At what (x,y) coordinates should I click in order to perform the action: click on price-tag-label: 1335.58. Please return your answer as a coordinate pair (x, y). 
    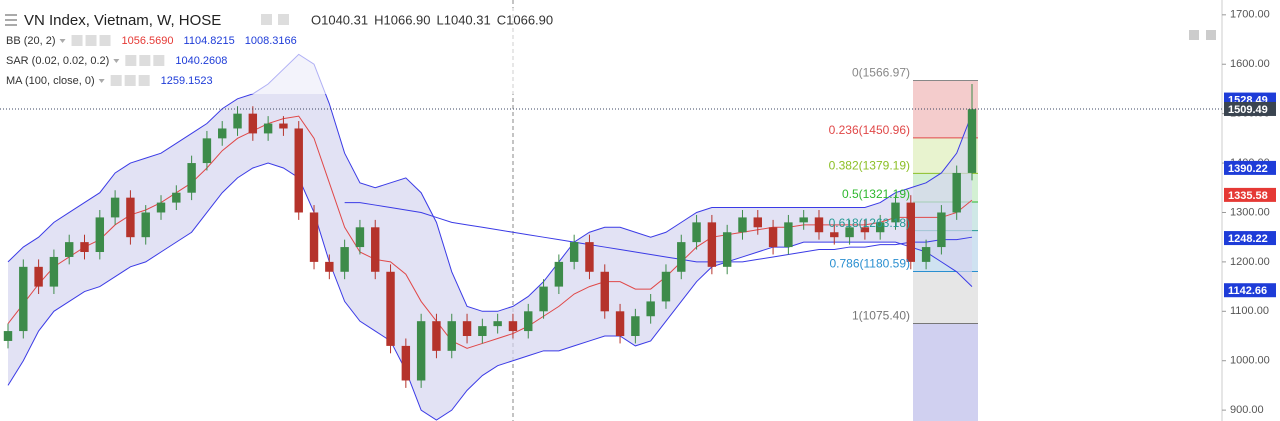
    Looking at the image, I should click on (1248, 196).